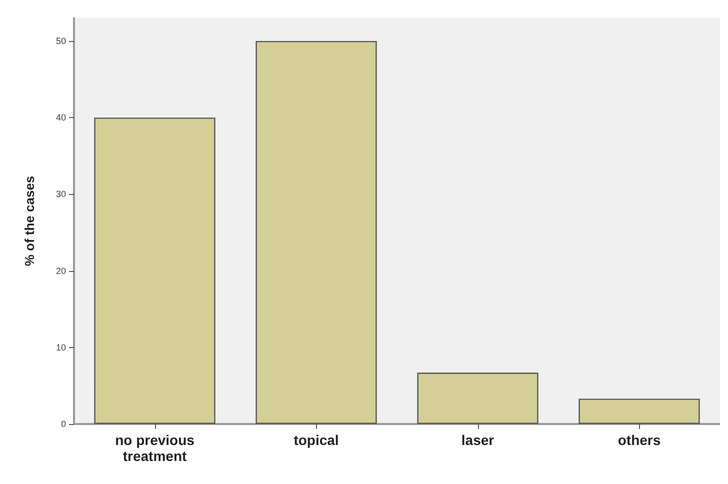 The height and width of the screenshot is (484, 728). I want to click on x-tick-label: topical, so click(316, 440).